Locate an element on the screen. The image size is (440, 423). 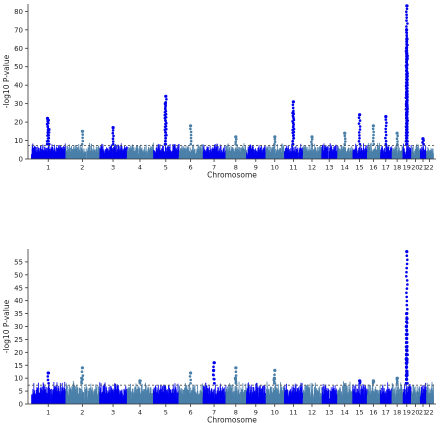
y-tick-label: 30 is located at coordinates (18, 104).